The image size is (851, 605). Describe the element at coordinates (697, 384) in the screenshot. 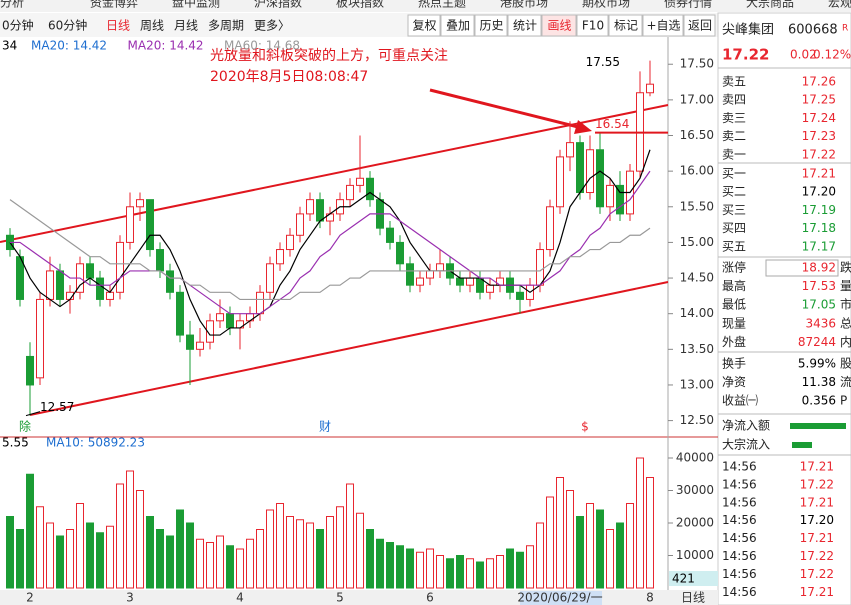

I see `y-tick-label: 13.00` at that location.